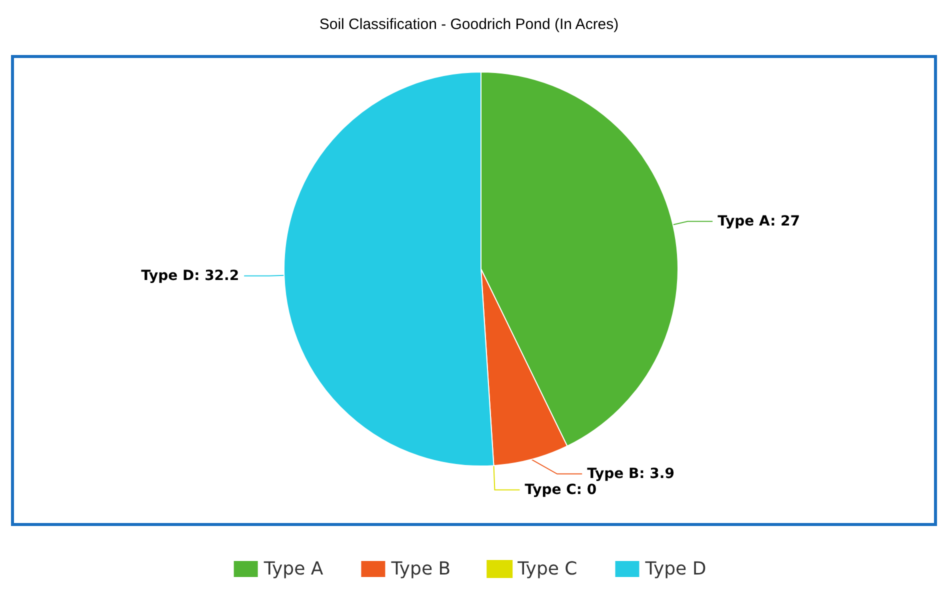 The width and height of the screenshot is (938, 606). What do you see at coordinates (759, 221) in the screenshot?
I see `data-label: Type A: 27` at bounding box center [759, 221].